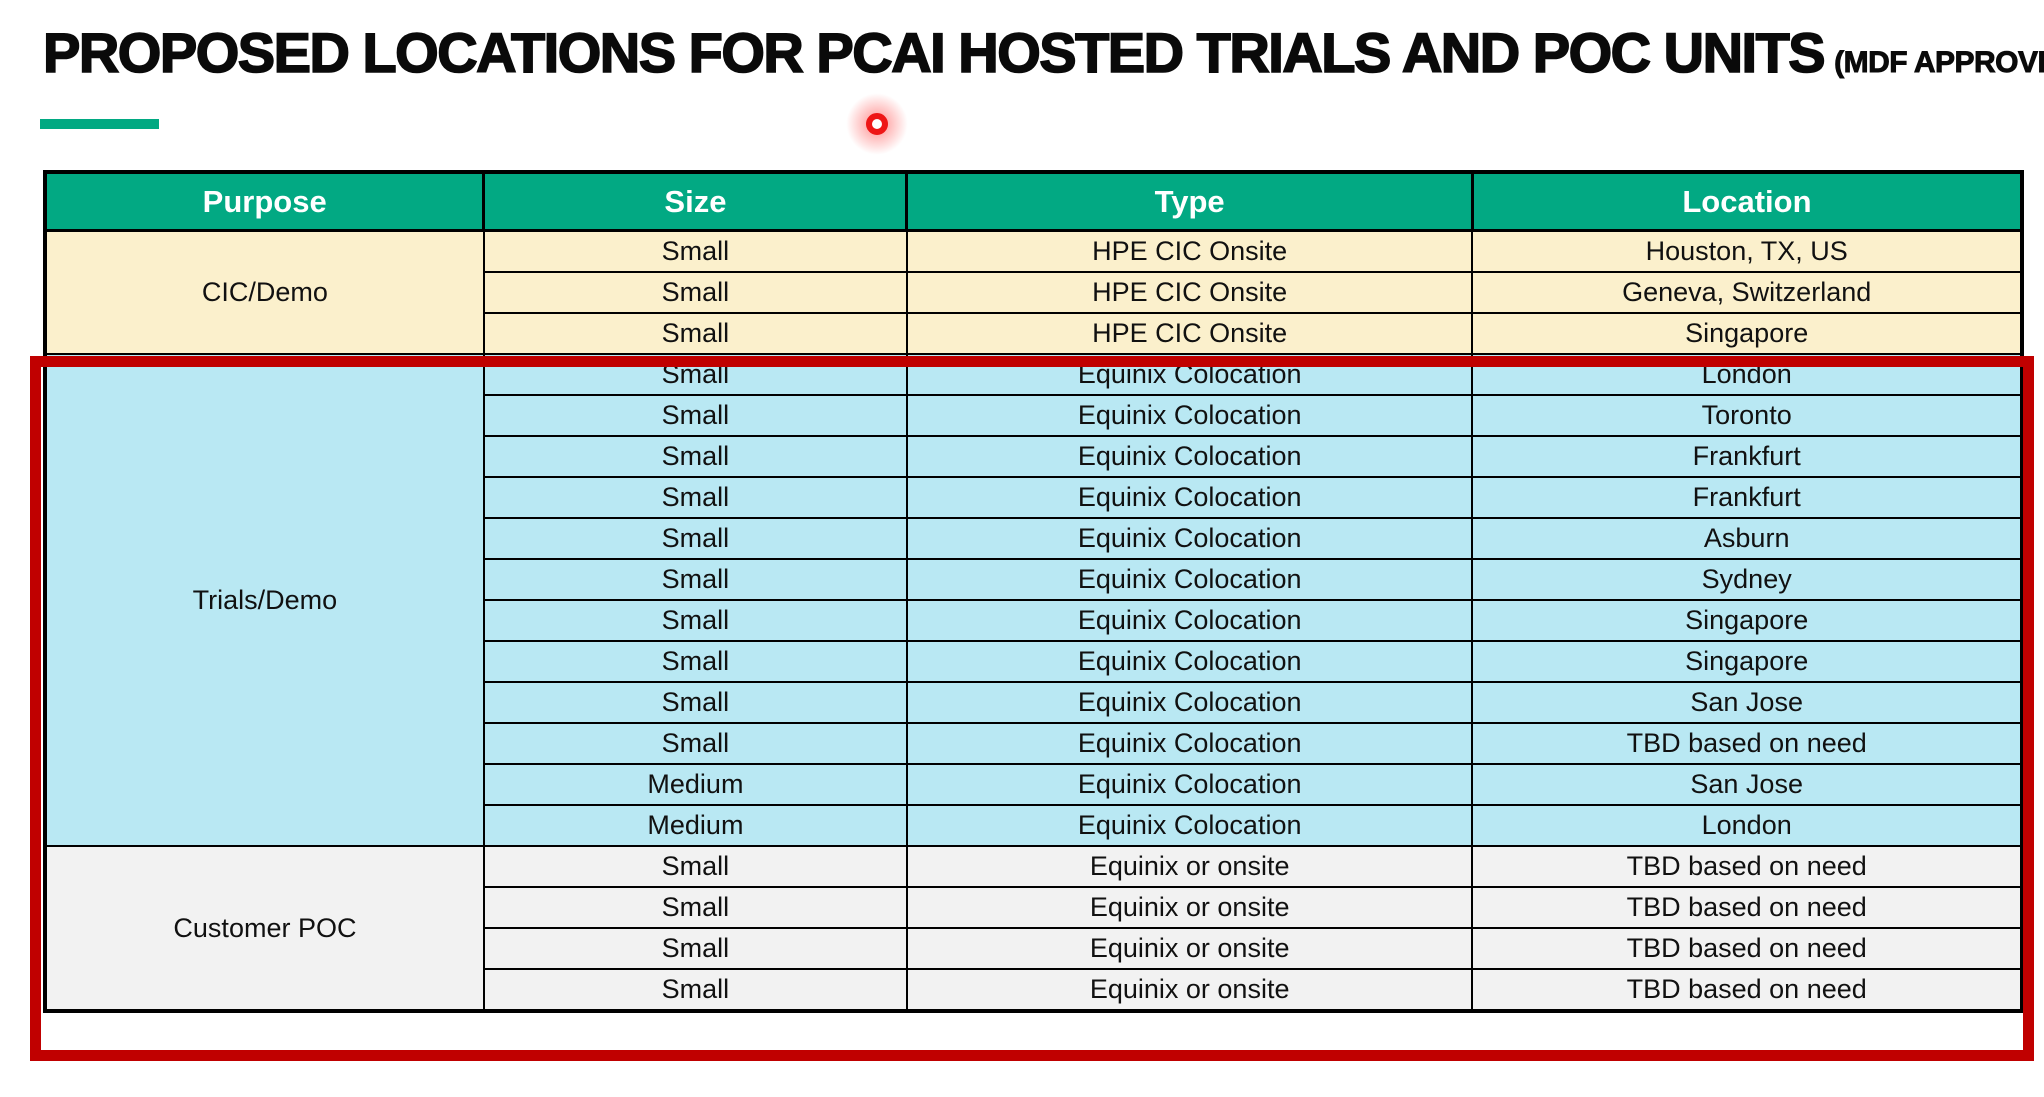 This screenshot has width=2044, height=1097. I want to click on table-row: Small HPE CIC Onsite Geneva, Switzerland, so click(1034, 292).